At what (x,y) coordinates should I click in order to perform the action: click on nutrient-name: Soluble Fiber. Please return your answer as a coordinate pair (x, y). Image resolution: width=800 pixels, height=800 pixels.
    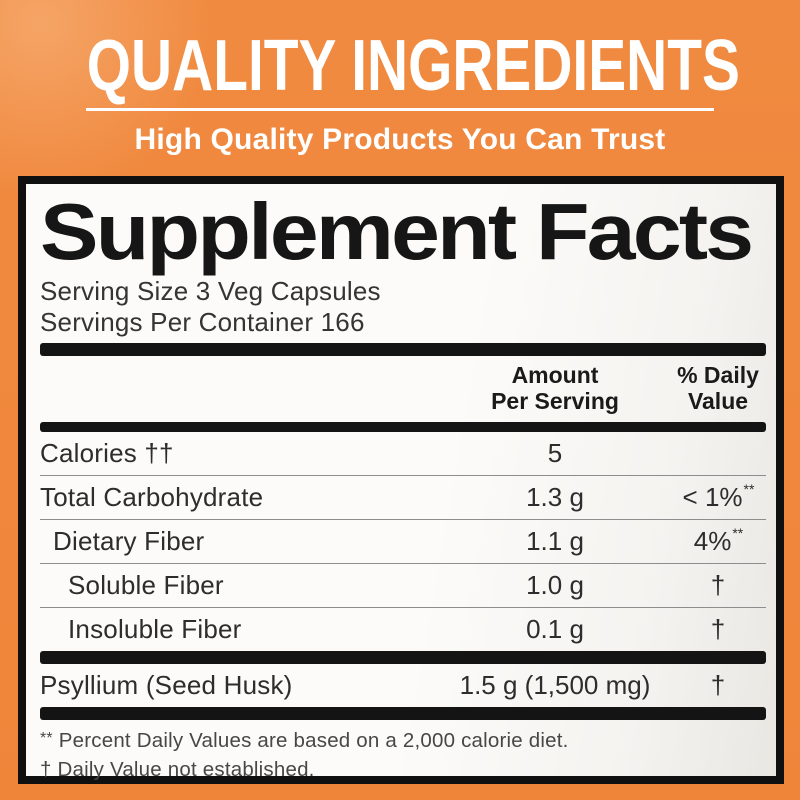
    Looking at the image, I should click on (146, 584).